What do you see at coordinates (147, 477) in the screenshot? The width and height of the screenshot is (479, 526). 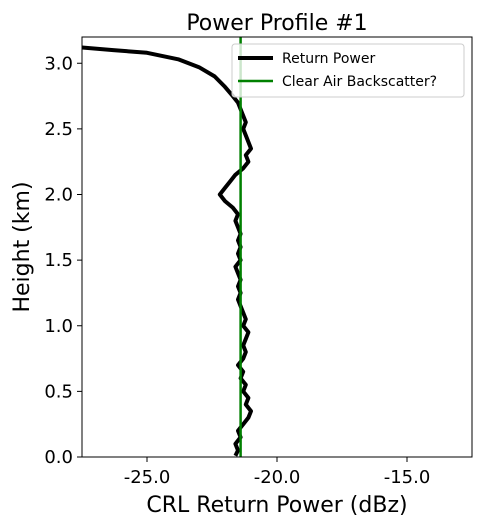 I see `x-tick-label: -25.0` at bounding box center [147, 477].